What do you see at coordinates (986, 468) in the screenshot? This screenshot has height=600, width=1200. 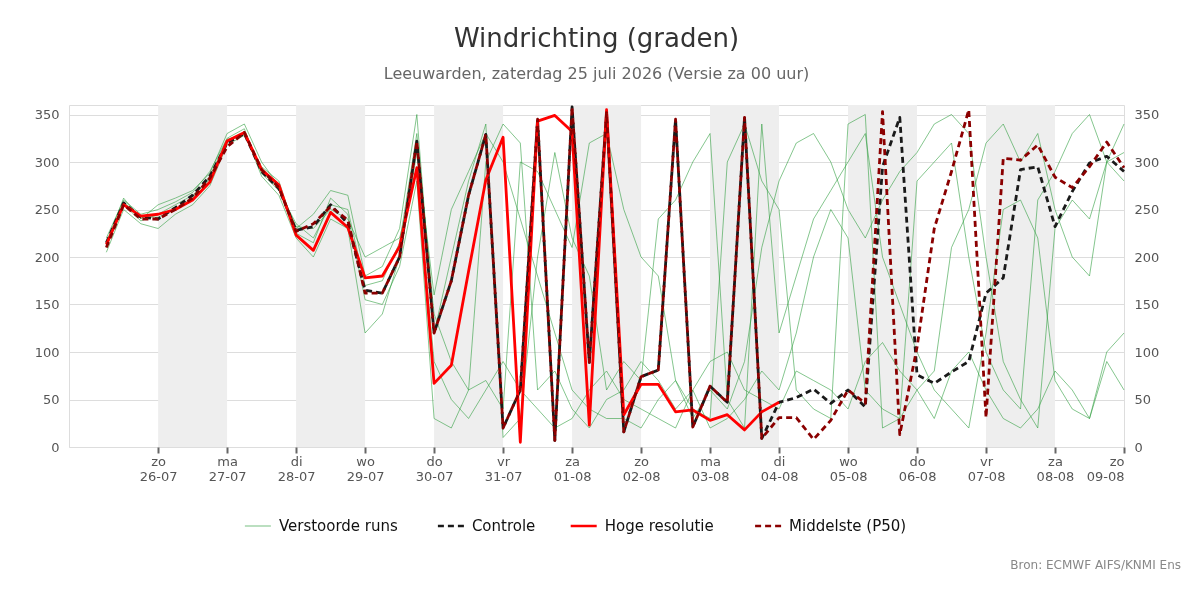 I see `x-tick-label: vr 07-08` at bounding box center [986, 468].